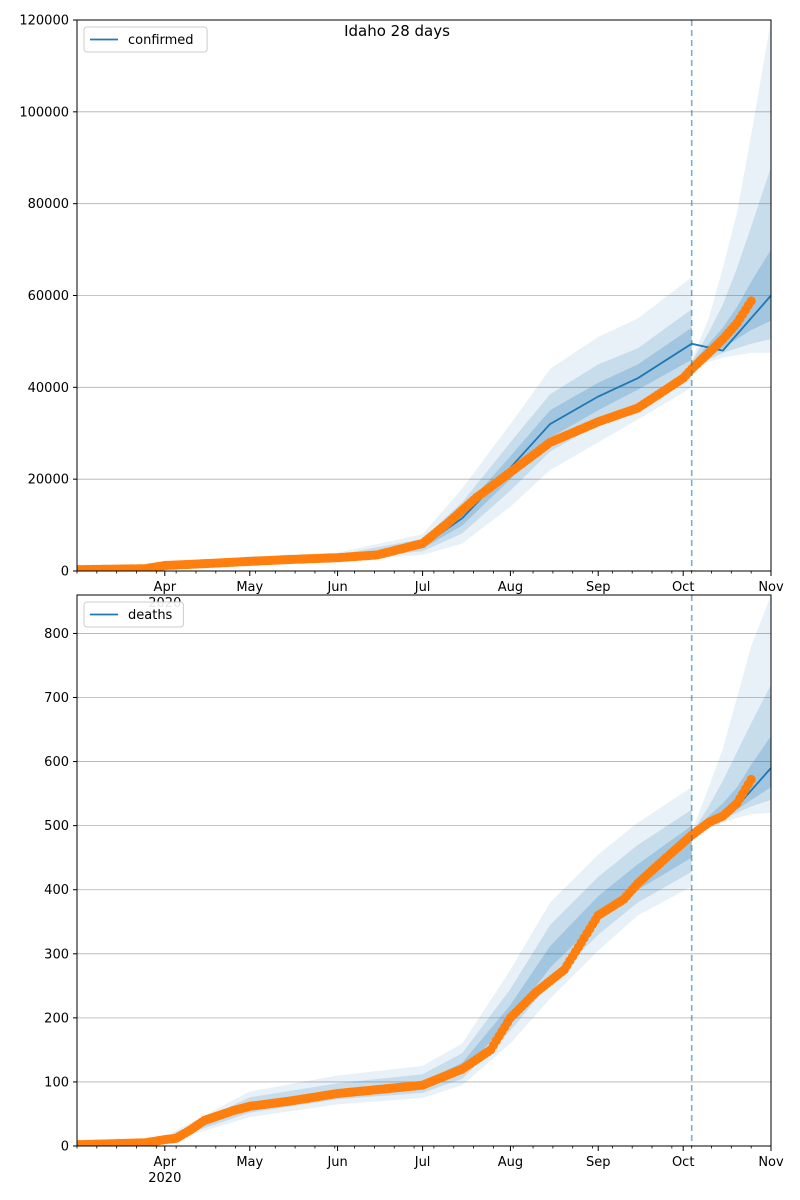  I want to click on y-tick-label: 100000, so click(44, 112).